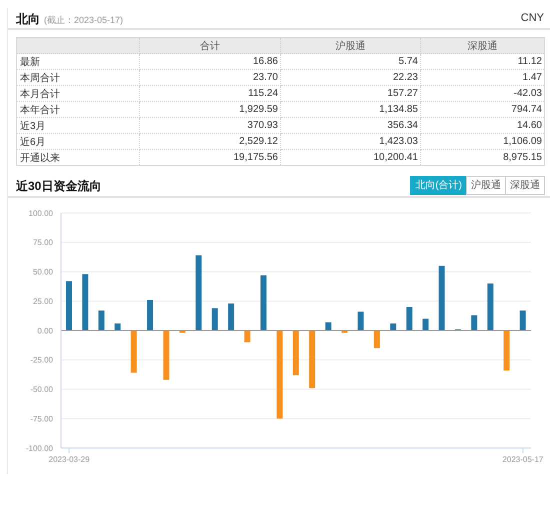 Image resolution: width=550 pixels, height=513 pixels. What do you see at coordinates (40, 110) in the screenshot?
I see `category-label: 本年合计` at bounding box center [40, 110].